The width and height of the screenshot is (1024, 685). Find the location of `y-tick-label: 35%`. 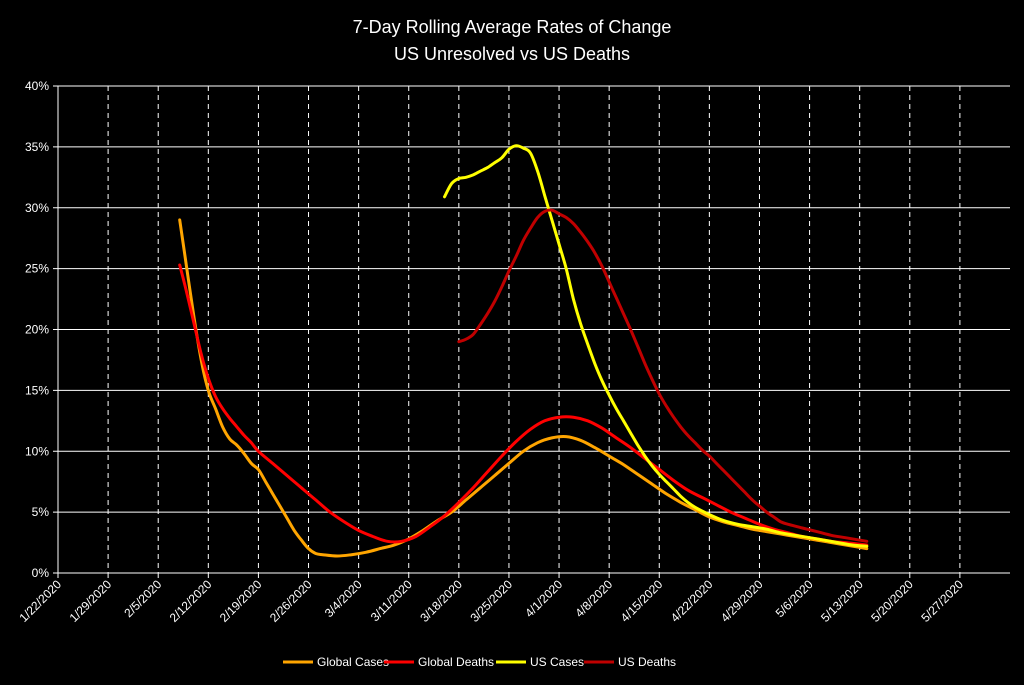

y-tick-label: 35% is located at coordinates (37, 147).